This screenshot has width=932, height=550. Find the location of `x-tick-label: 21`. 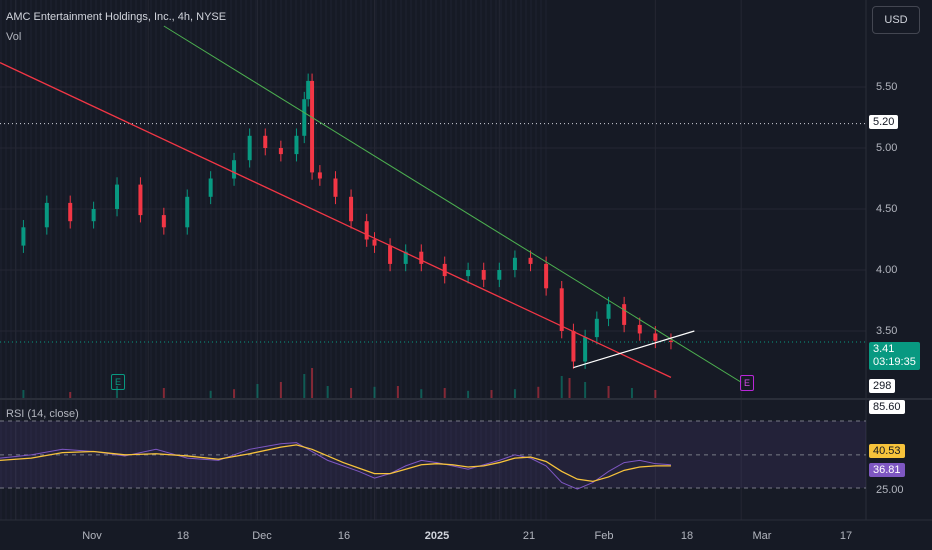

x-tick-label: 21 is located at coordinates (529, 536).